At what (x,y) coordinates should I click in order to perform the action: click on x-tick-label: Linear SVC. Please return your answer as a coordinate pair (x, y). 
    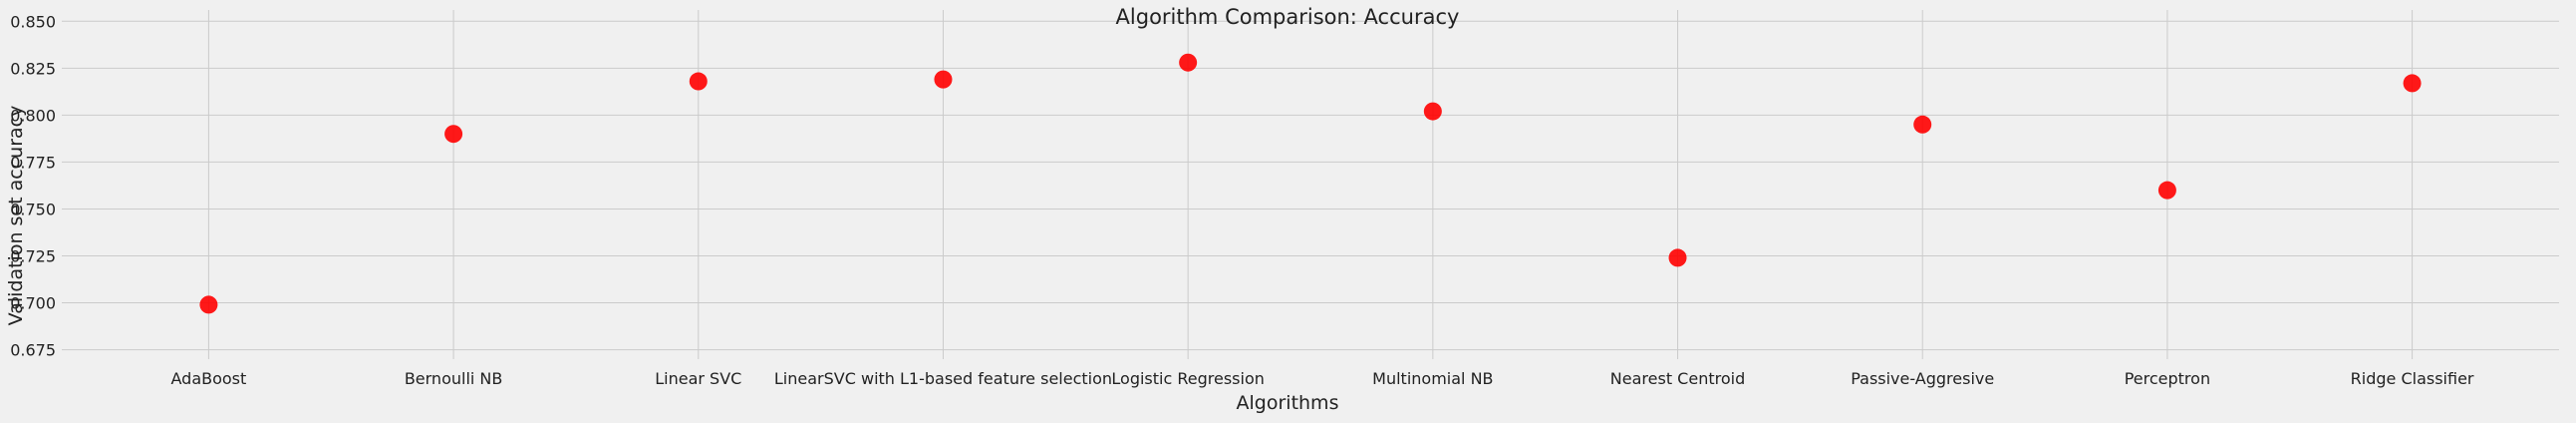
    Looking at the image, I should click on (698, 378).